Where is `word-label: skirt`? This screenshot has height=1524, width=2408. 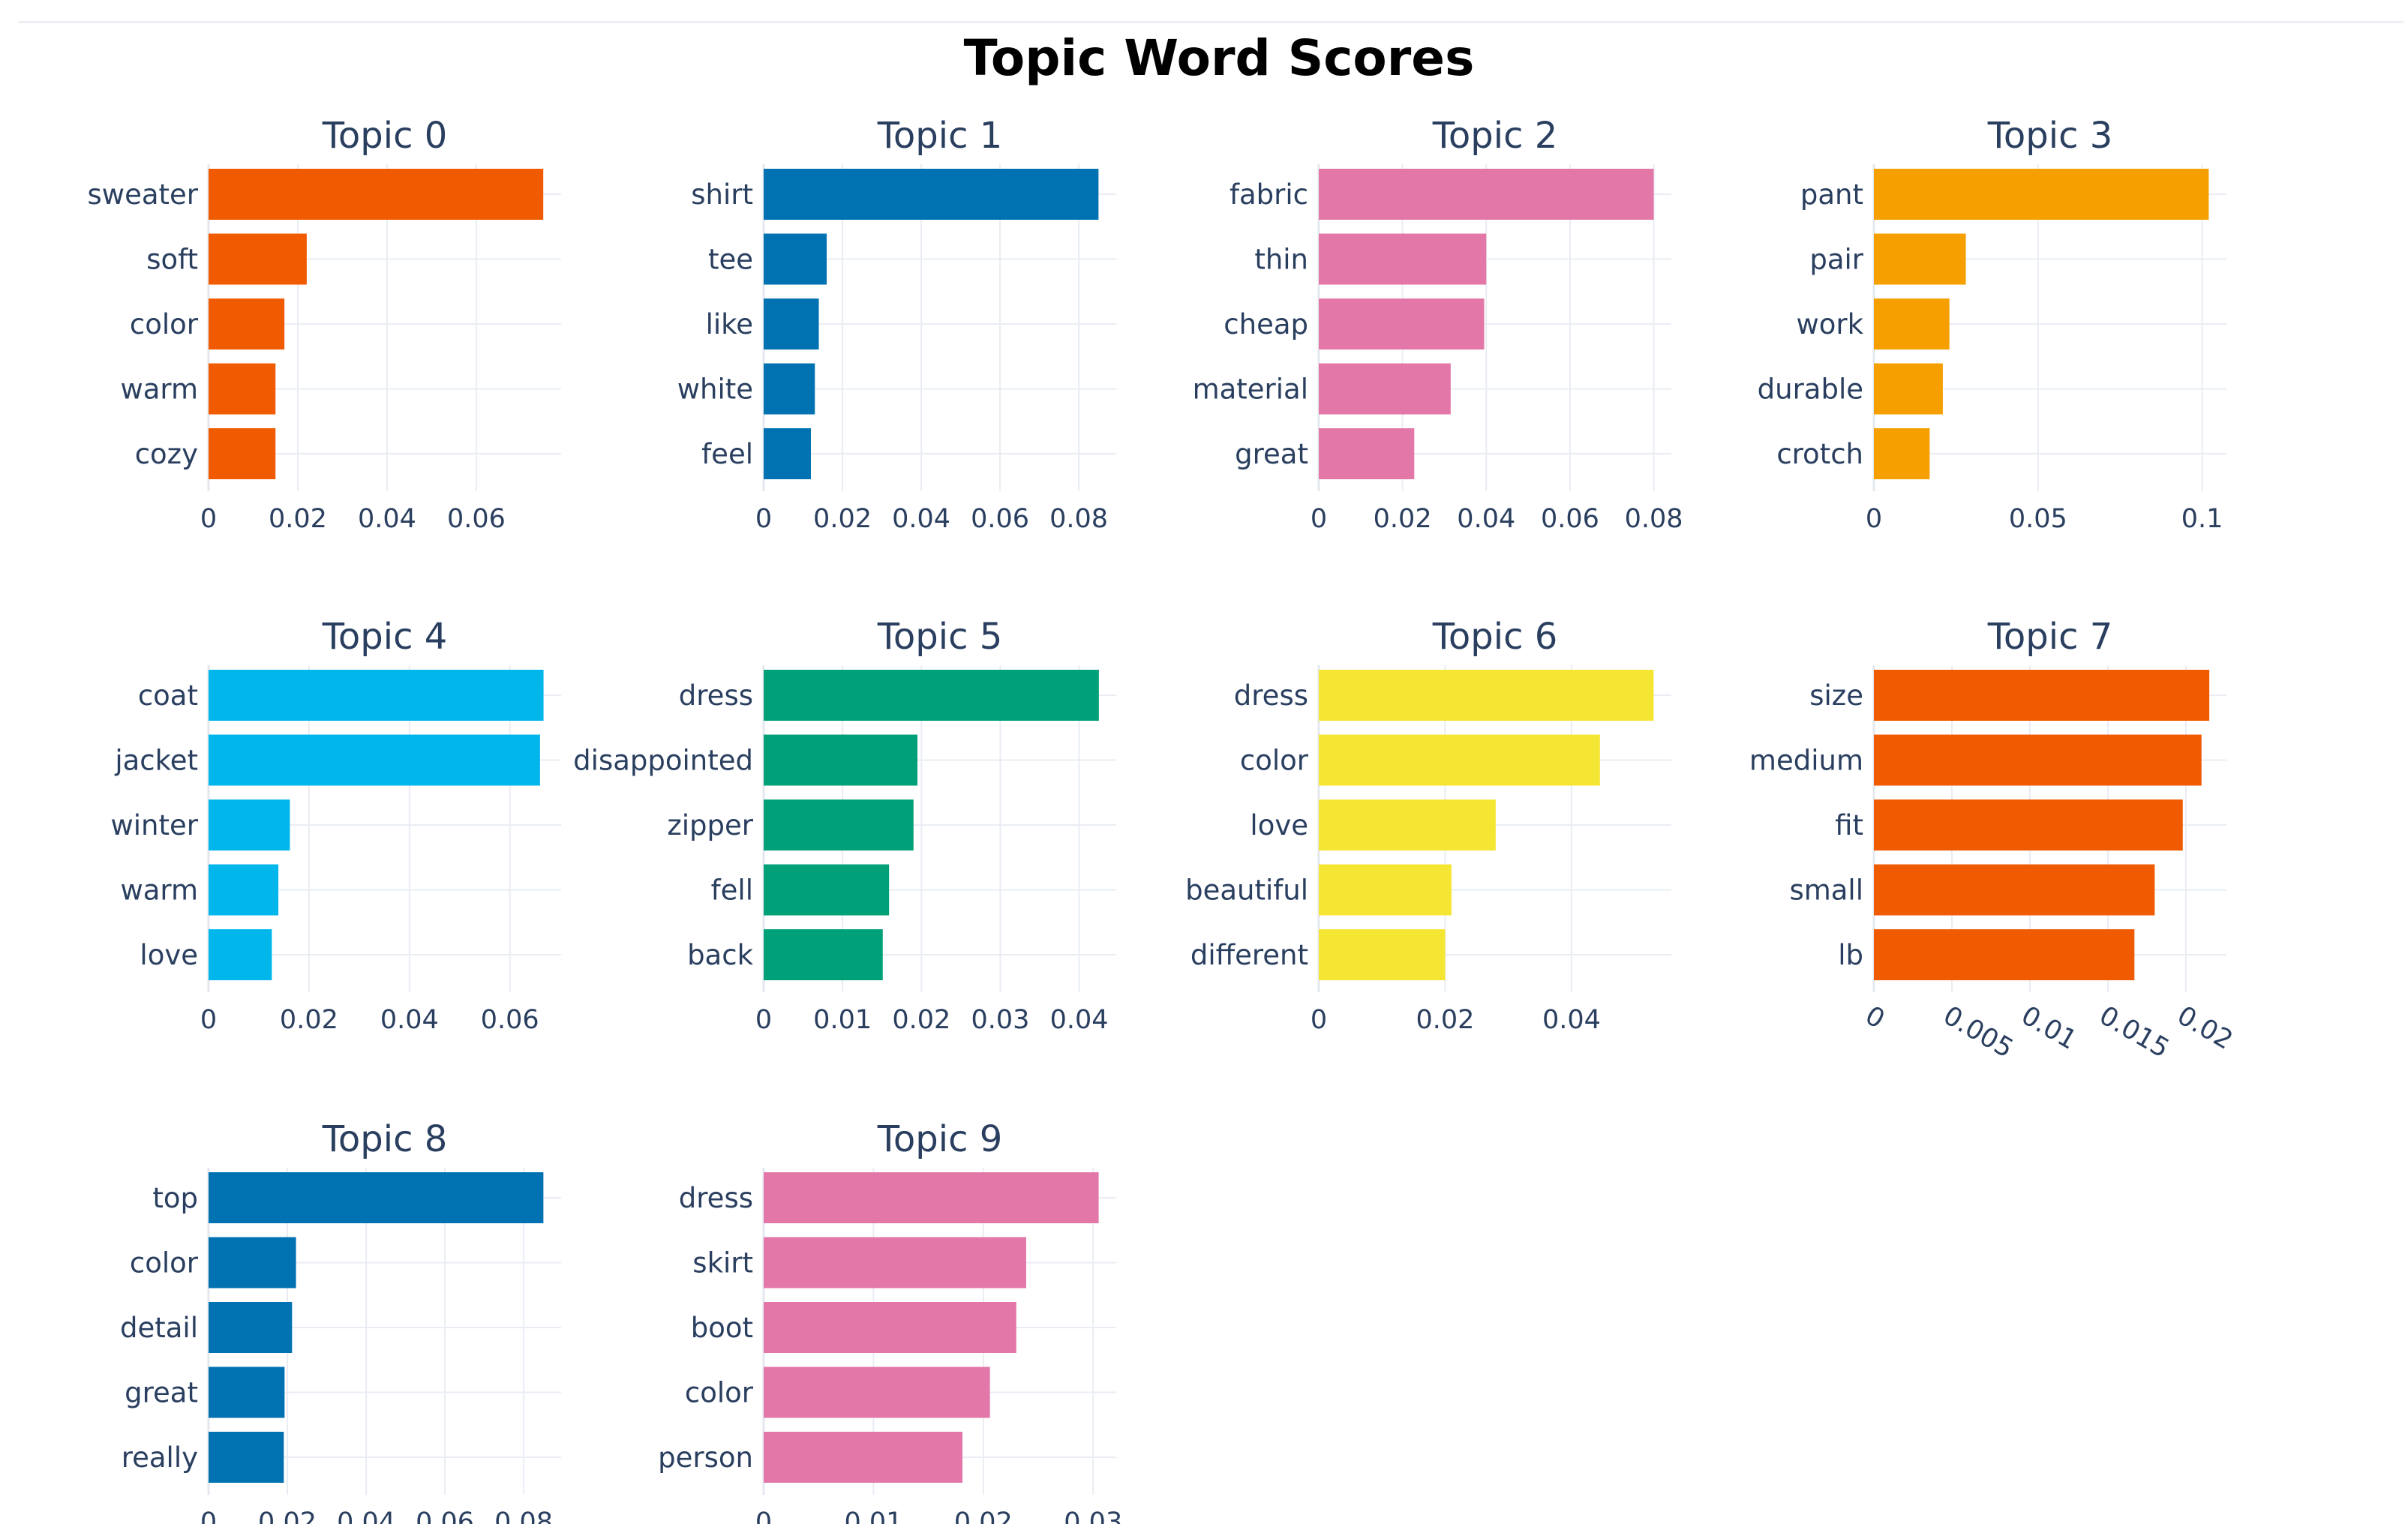 word-label: skirt is located at coordinates (722, 1263).